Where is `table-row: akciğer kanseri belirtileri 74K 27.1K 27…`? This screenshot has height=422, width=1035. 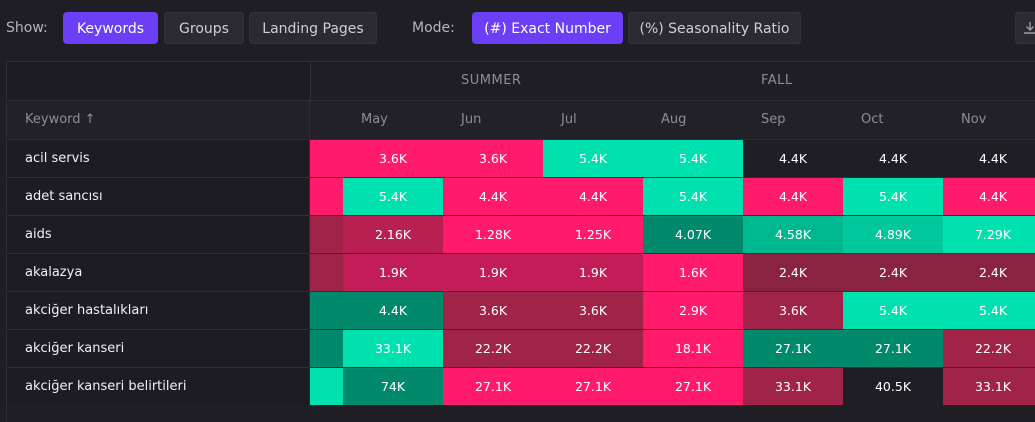 table-row: akciğer kanseri belirtileri 74K 27.1K 27… is located at coordinates (521, 386).